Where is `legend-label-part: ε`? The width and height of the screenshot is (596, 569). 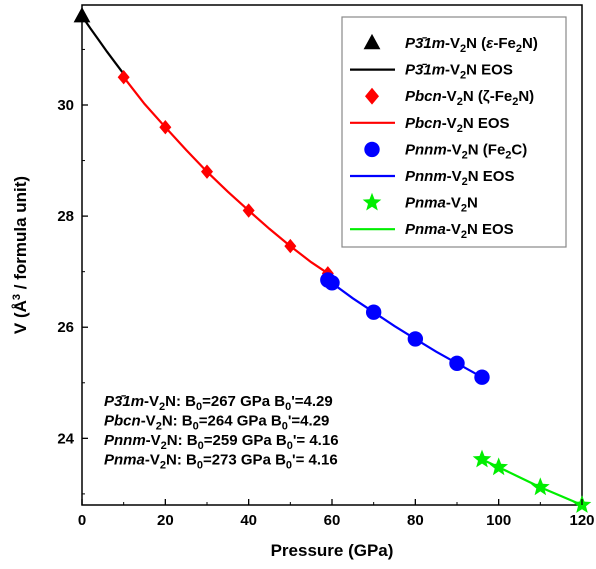 legend-label-part: ε is located at coordinates (490, 43).